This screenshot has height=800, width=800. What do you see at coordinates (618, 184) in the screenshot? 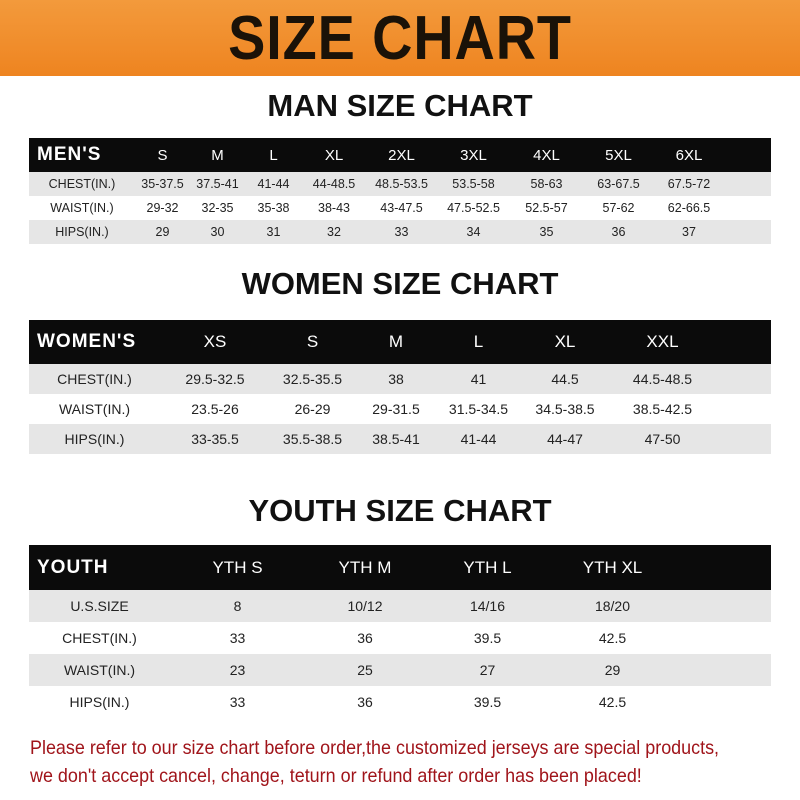
I see `table-cell: 63-67.5` at bounding box center [618, 184].